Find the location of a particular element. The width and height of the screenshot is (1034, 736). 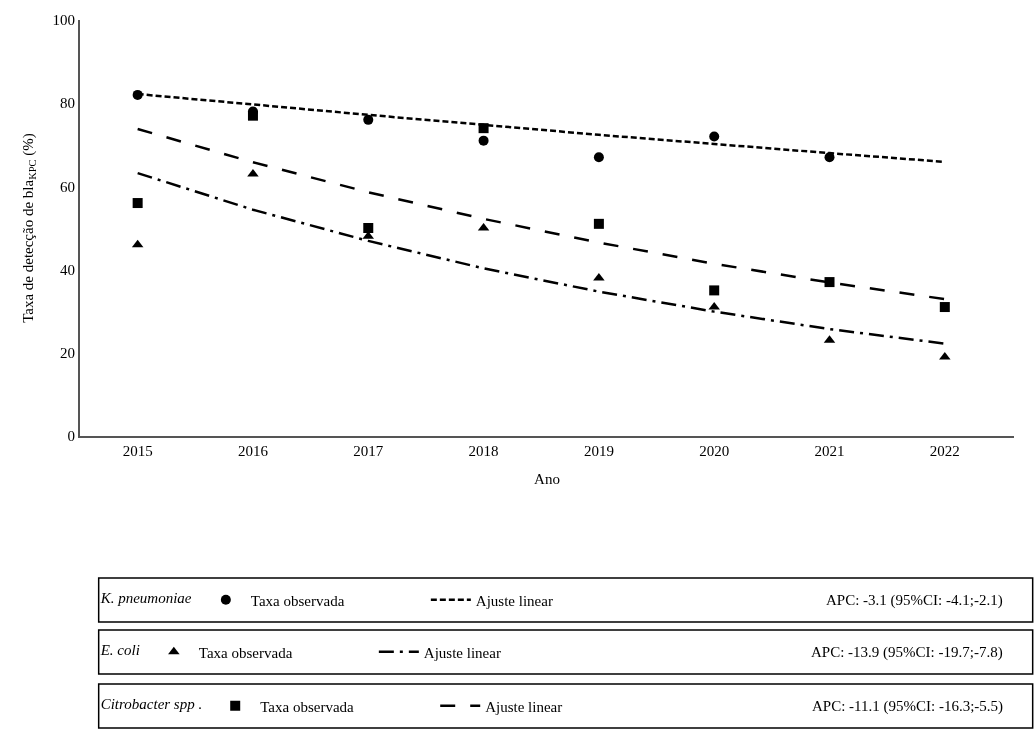

text: E. coli is located at coordinates (119, 650).